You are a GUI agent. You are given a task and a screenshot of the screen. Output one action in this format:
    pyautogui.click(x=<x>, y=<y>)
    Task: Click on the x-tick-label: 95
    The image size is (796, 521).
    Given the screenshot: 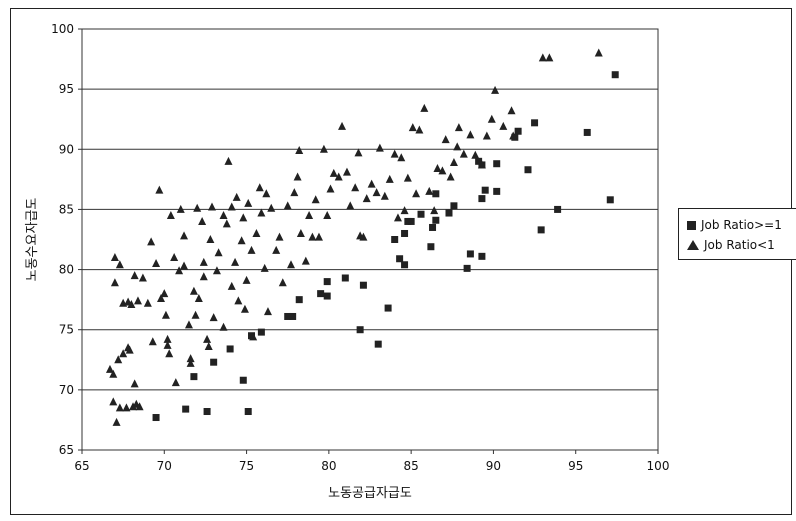 What is the action you would take?
    pyautogui.click(x=575, y=466)
    